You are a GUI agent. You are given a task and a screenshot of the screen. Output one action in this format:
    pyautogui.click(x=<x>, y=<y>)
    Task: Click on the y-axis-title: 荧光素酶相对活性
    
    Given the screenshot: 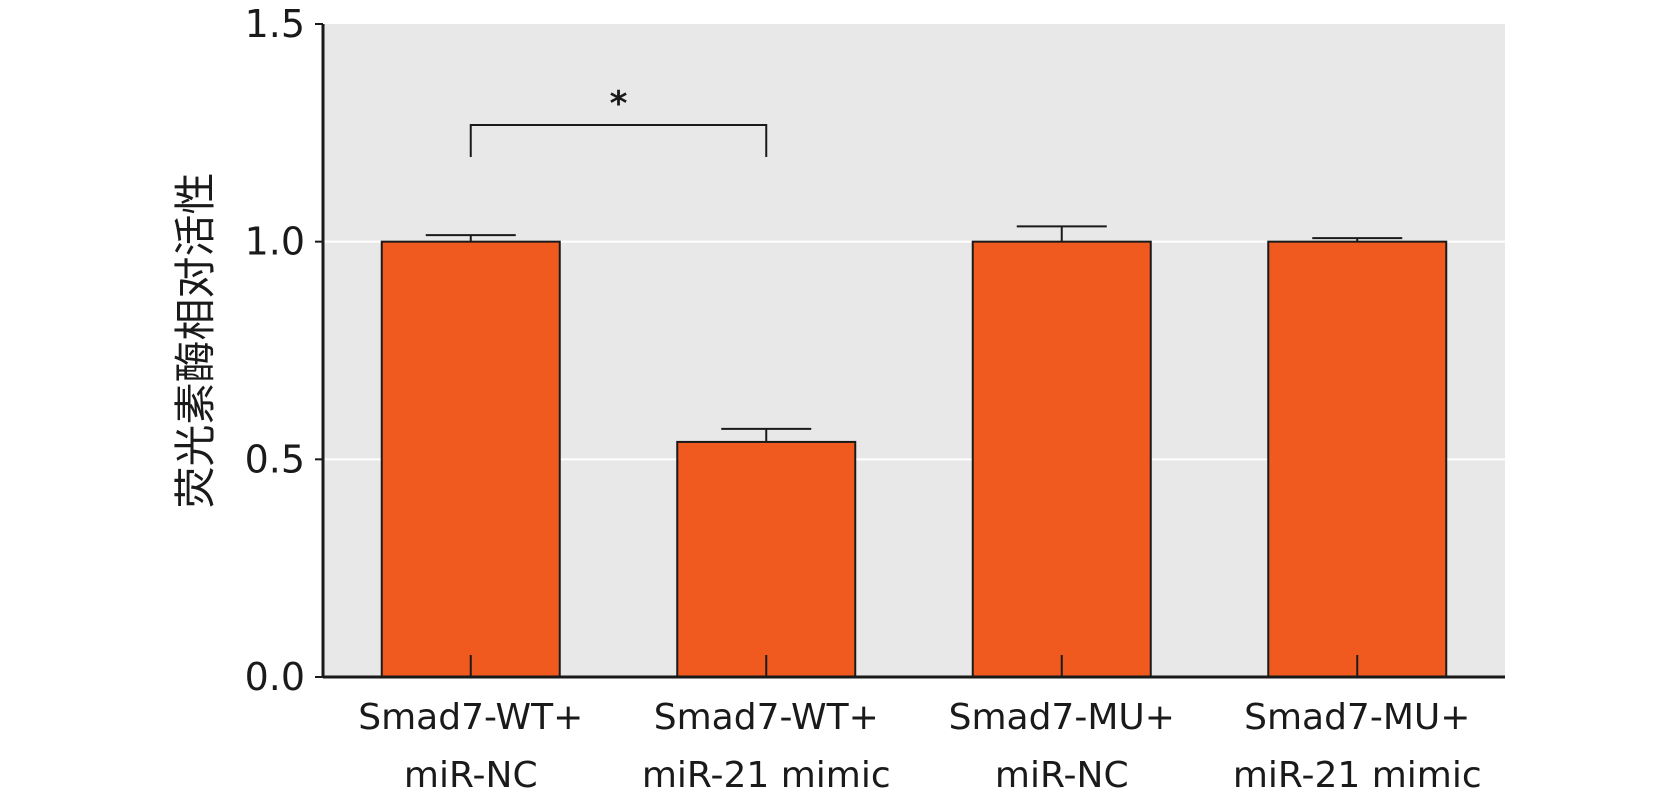 What is the action you would take?
    pyautogui.click(x=195, y=340)
    